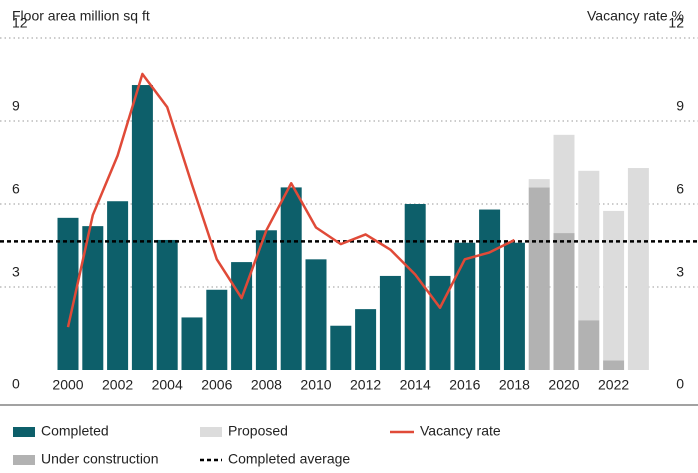 The image size is (698, 473). What do you see at coordinates (117, 385) in the screenshot?
I see `x-tick-label: 2002` at bounding box center [117, 385].